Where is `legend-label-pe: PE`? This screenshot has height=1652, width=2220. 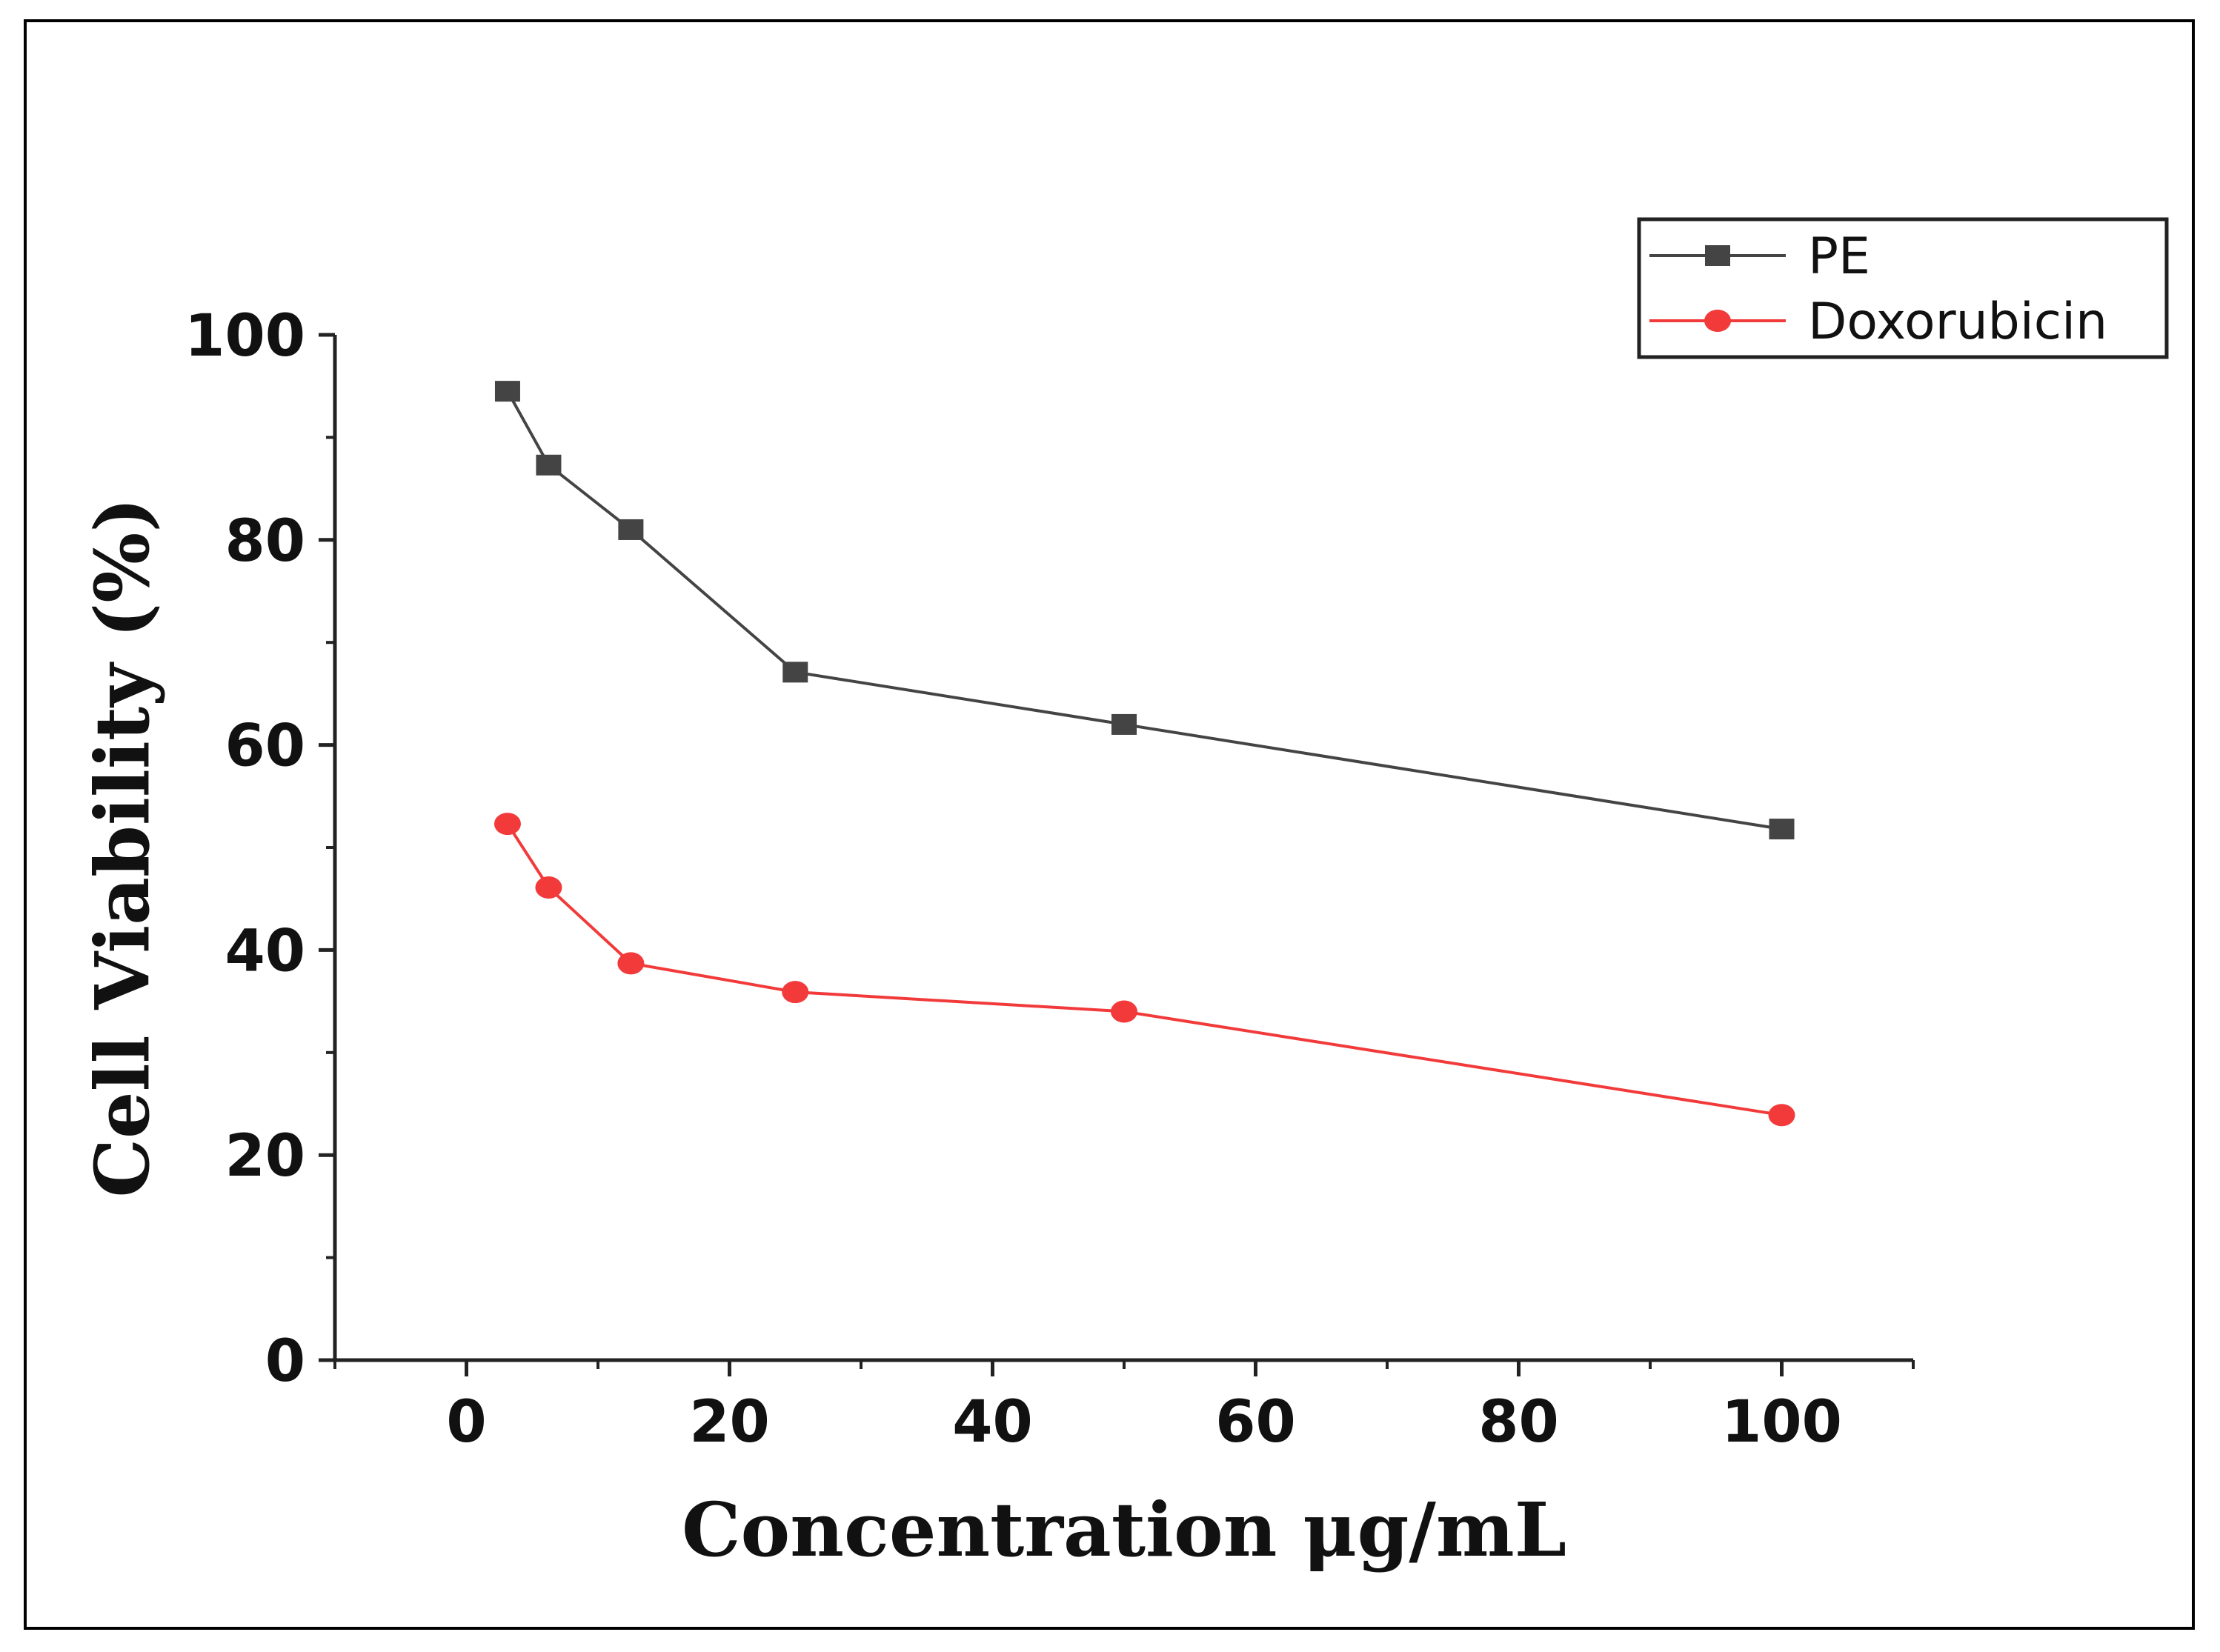 legend-label-pe: PE is located at coordinates (1839, 256).